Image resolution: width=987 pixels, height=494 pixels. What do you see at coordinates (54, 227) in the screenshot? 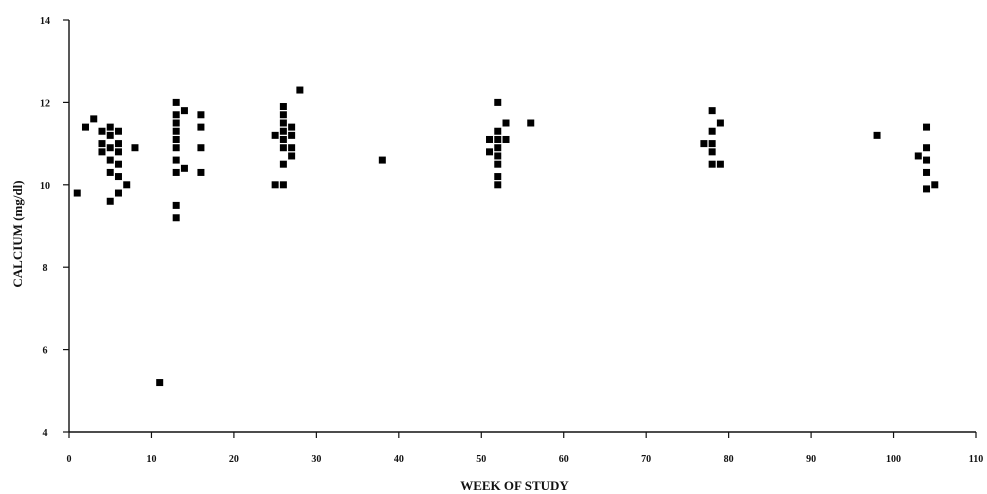
I see `y-ticks: 4 6 8 10 12 14` at bounding box center [54, 227].